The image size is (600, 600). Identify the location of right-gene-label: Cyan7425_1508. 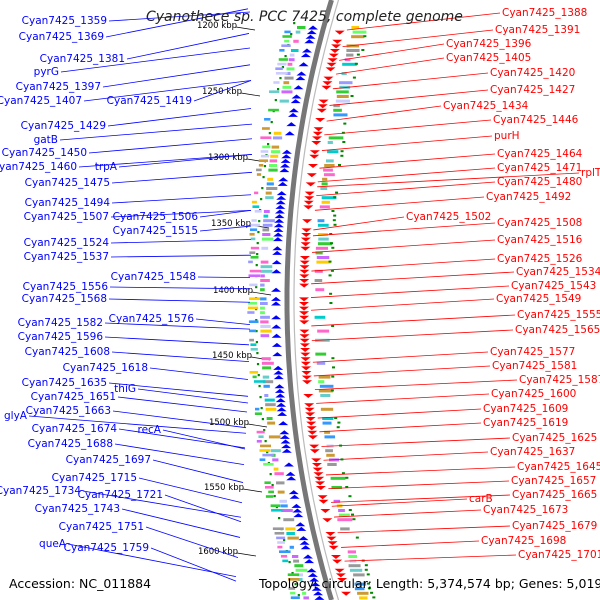
(539, 223).